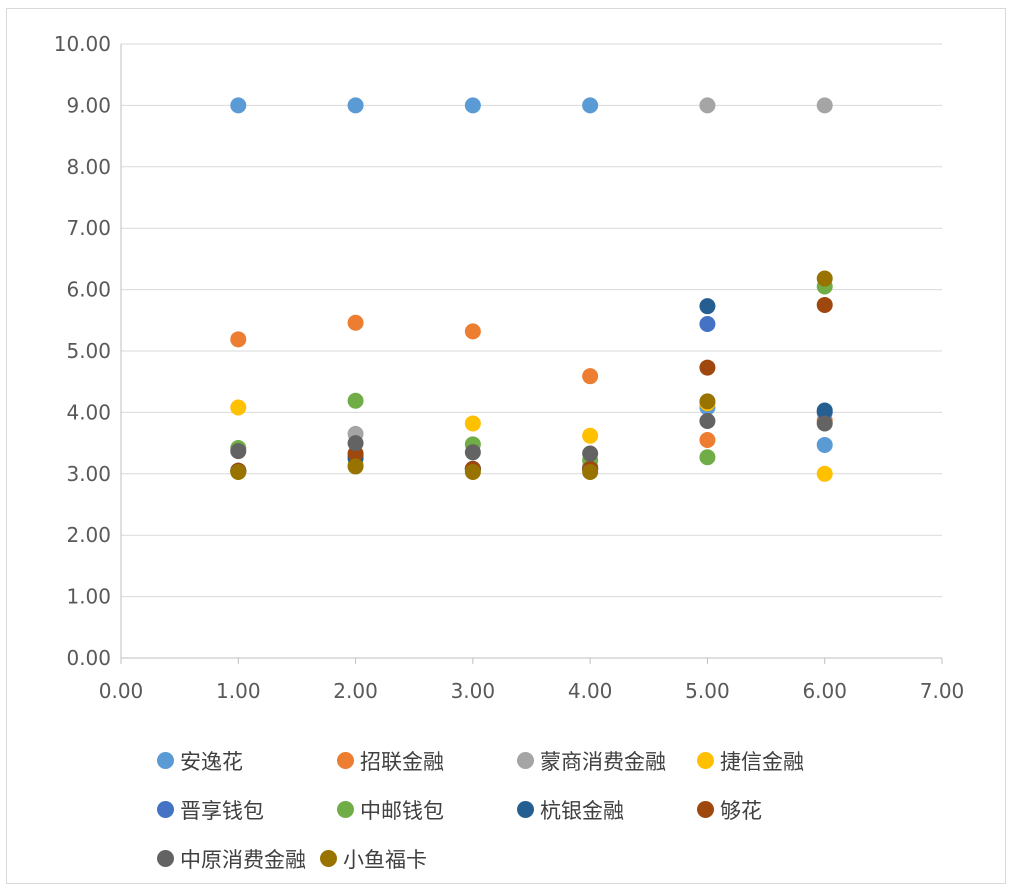 The image size is (1014, 892). What do you see at coordinates (603, 761) in the screenshot?
I see `legend-label: 蒙商消费金融` at bounding box center [603, 761].